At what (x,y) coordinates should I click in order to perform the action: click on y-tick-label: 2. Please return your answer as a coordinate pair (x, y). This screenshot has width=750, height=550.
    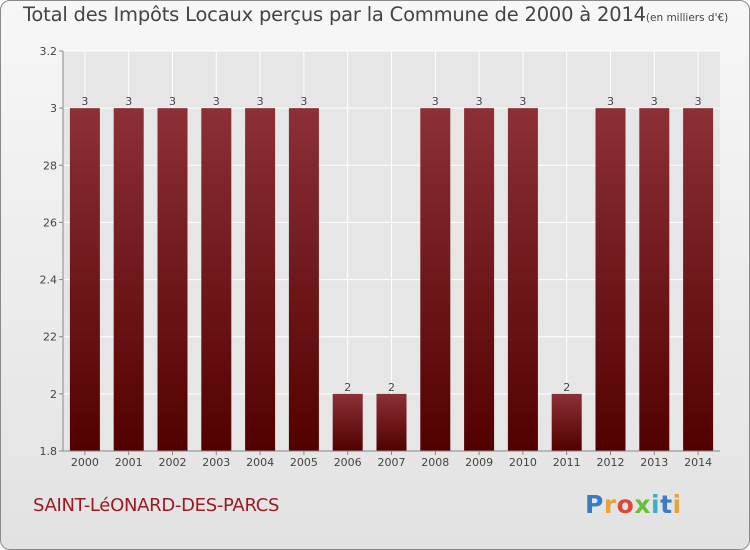
    Looking at the image, I should click on (53, 394).